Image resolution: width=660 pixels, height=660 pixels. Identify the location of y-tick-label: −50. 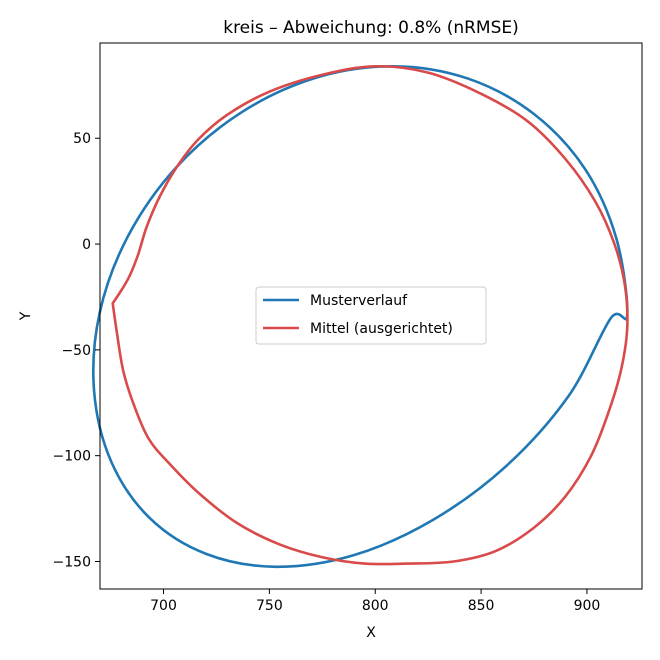
(76, 351).